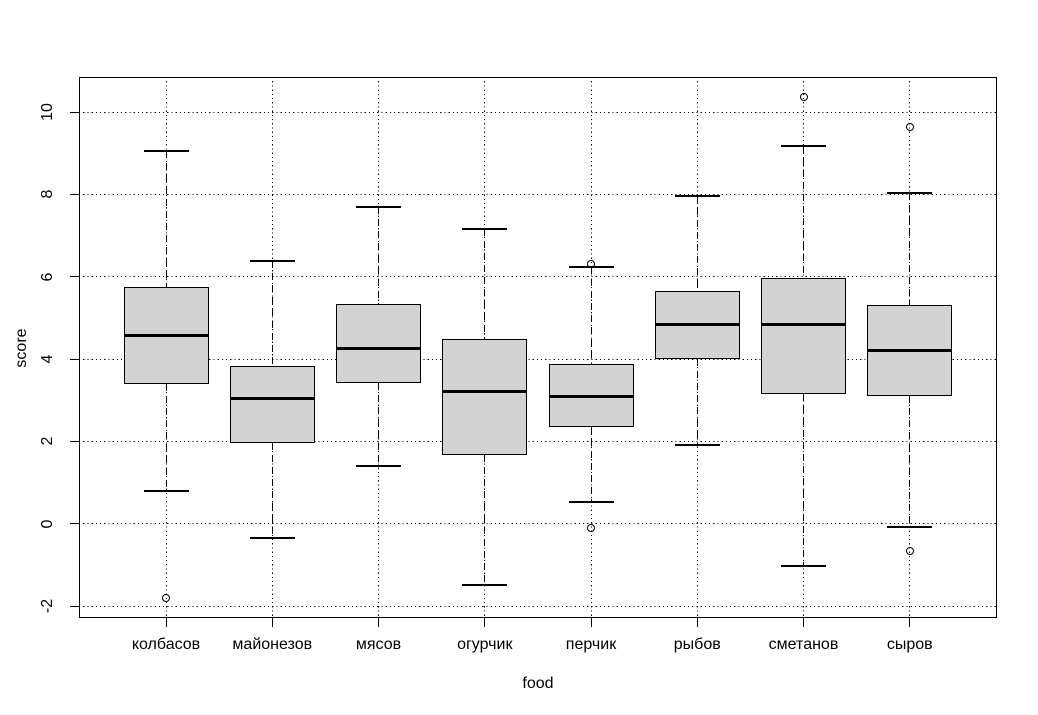 The image size is (1038, 715). What do you see at coordinates (697, 644) in the screenshot?
I see `x-category-label: рыбов` at bounding box center [697, 644].